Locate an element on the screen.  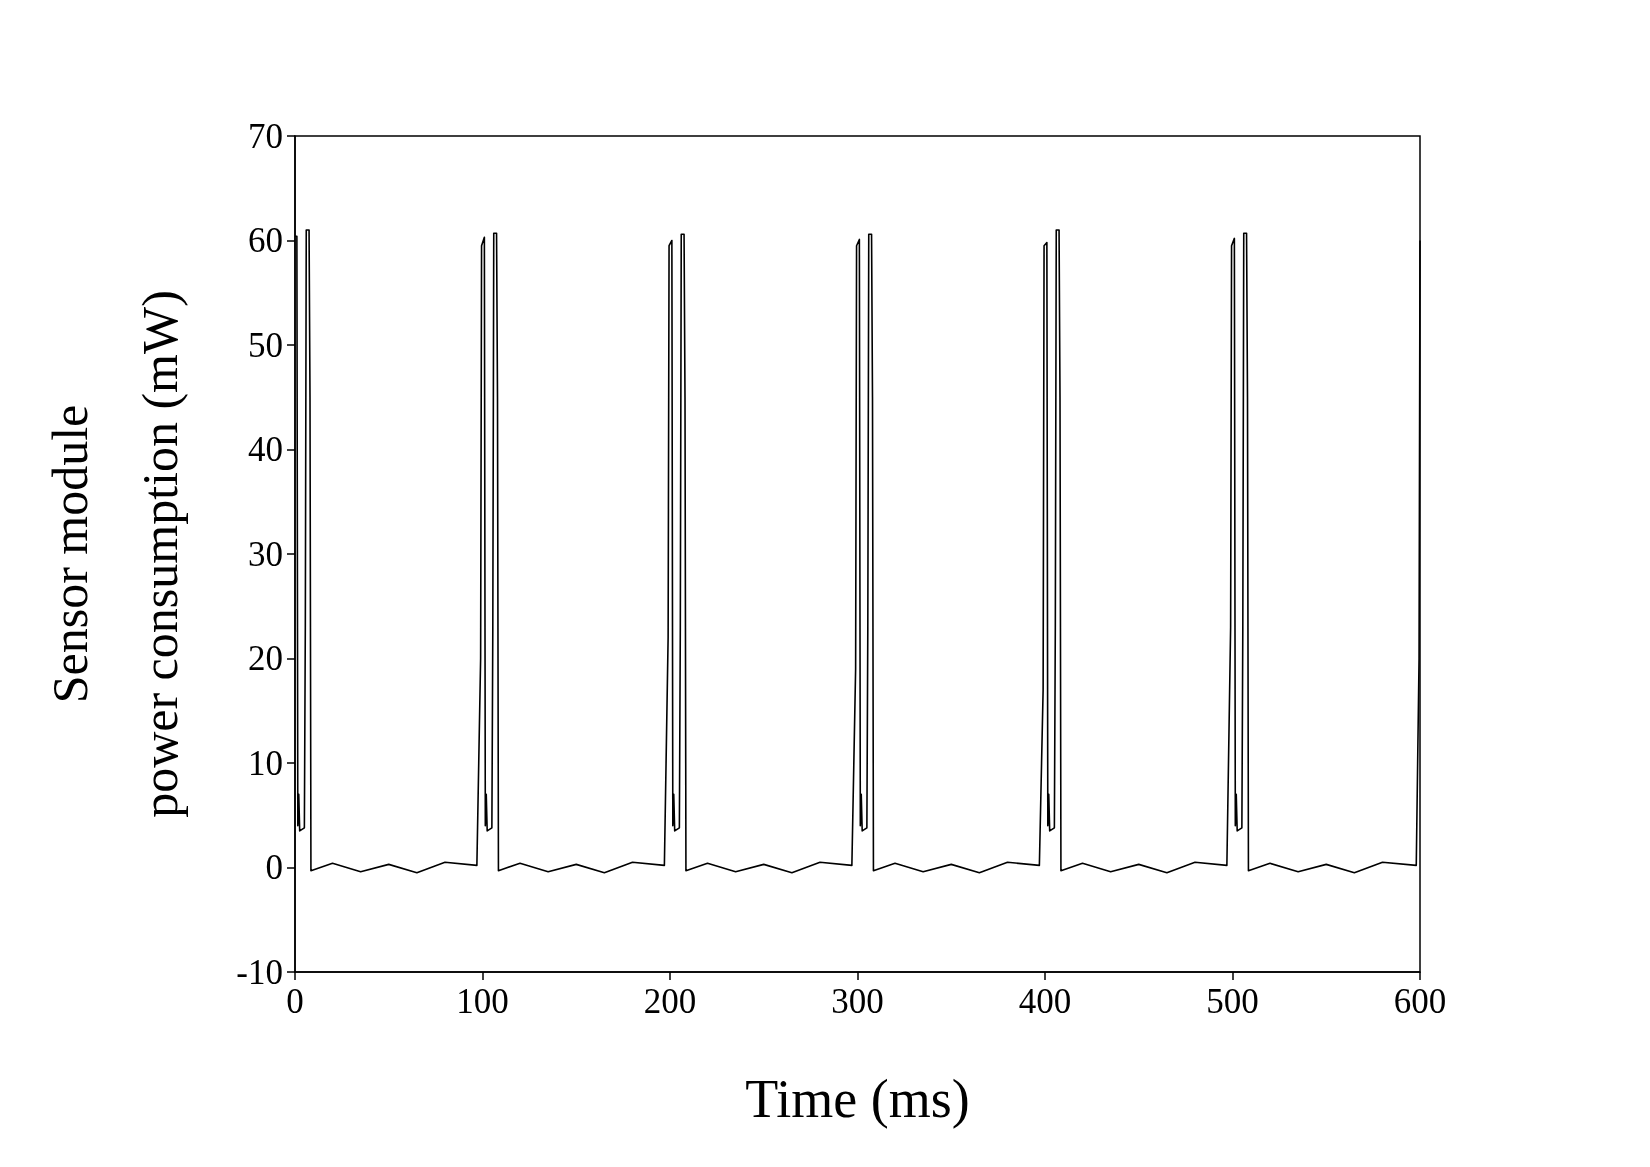
y-tick-label: 0 is located at coordinates (274, 867).